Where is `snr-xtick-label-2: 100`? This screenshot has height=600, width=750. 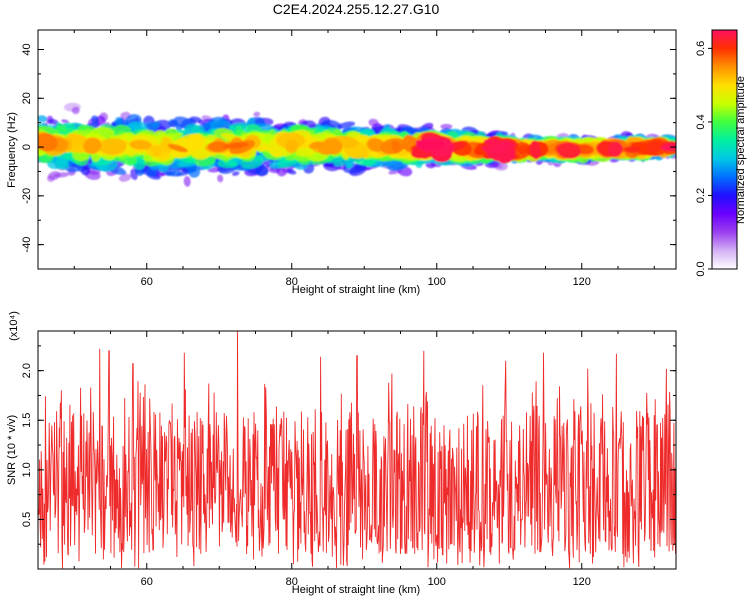
snr-xtick-label-2: 100 is located at coordinates (437, 582).